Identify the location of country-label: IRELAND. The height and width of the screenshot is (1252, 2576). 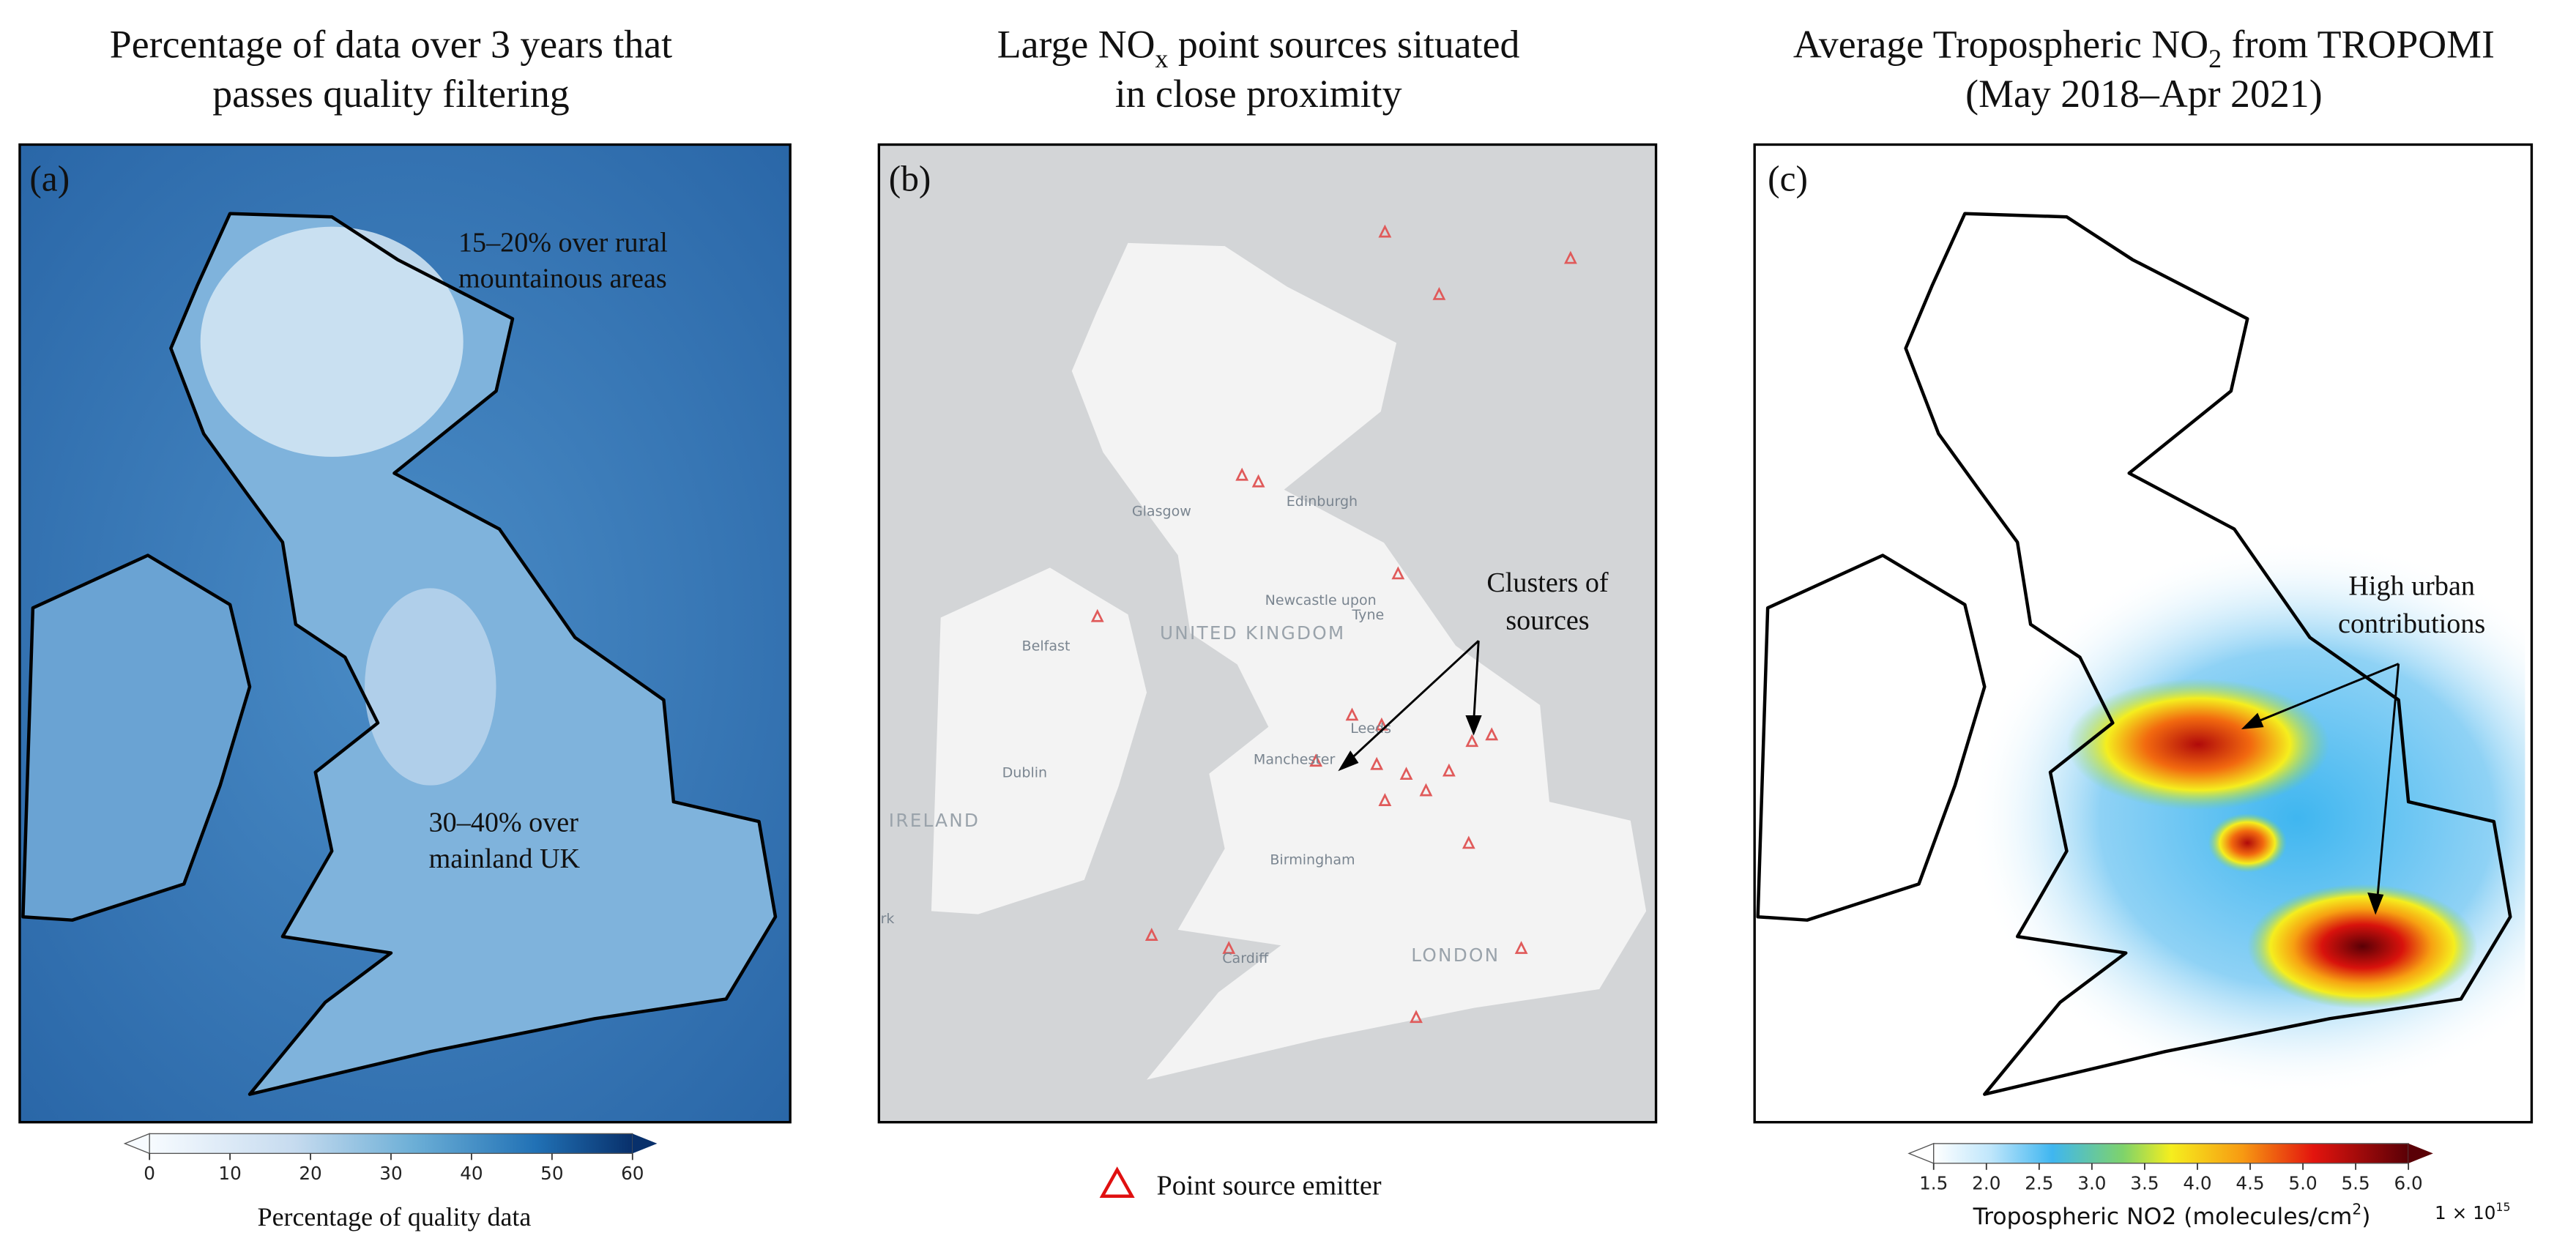
(934, 820).